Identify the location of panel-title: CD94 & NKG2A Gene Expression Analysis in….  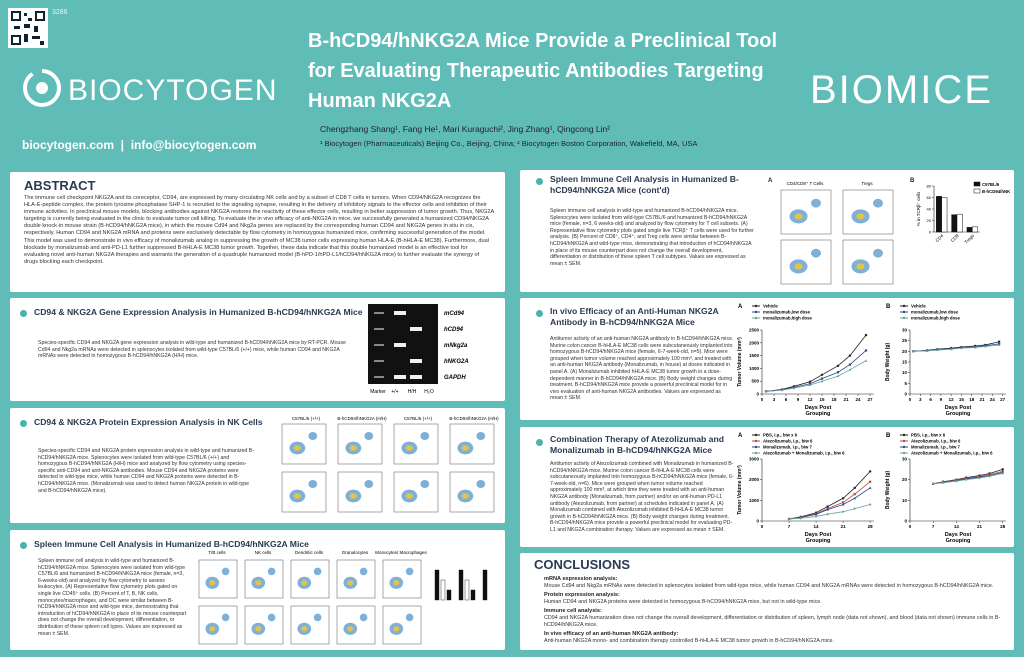
(198, 312).